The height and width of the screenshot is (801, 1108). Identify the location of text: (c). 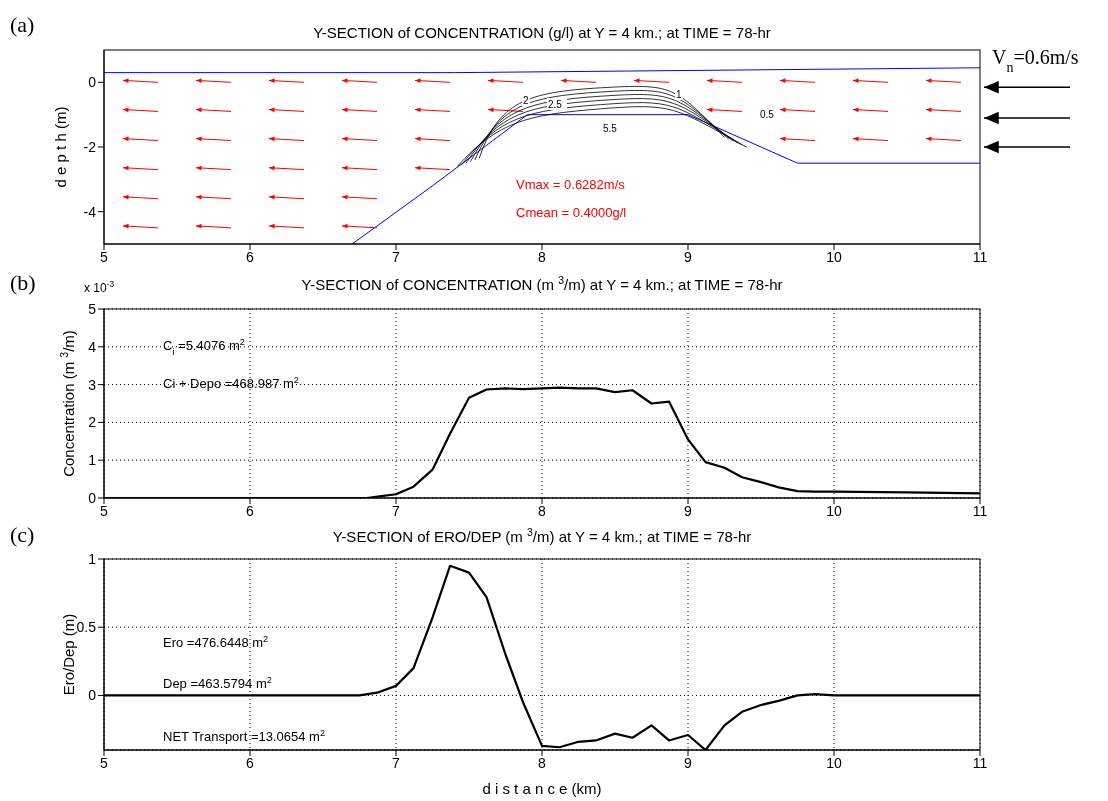
(22, 534).